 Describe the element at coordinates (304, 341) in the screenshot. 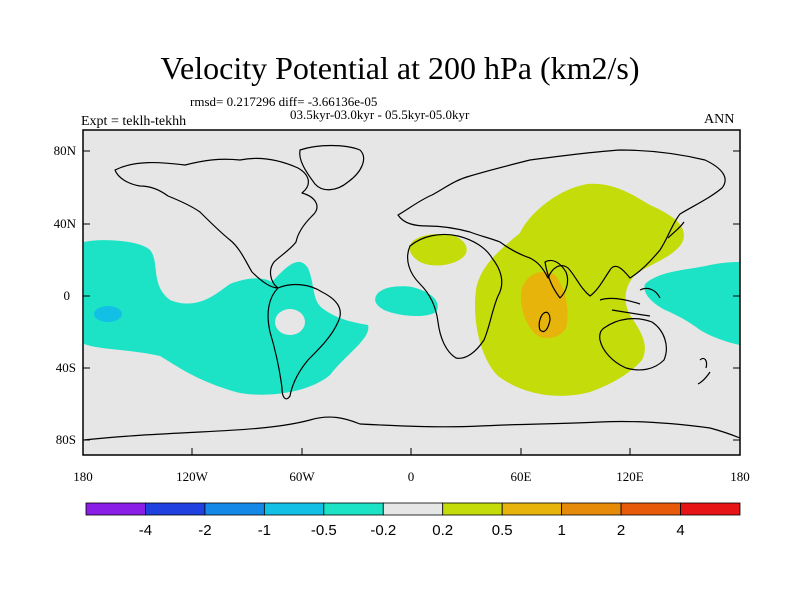

I see `coast-south-america` at that location.